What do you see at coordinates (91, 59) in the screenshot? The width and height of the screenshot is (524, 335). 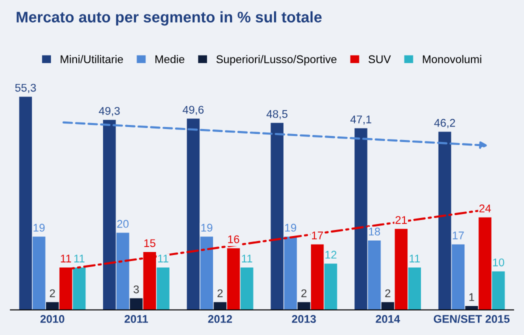 I see `legend-label: Mini/Utilitarie` at bounding box center [91, 59].